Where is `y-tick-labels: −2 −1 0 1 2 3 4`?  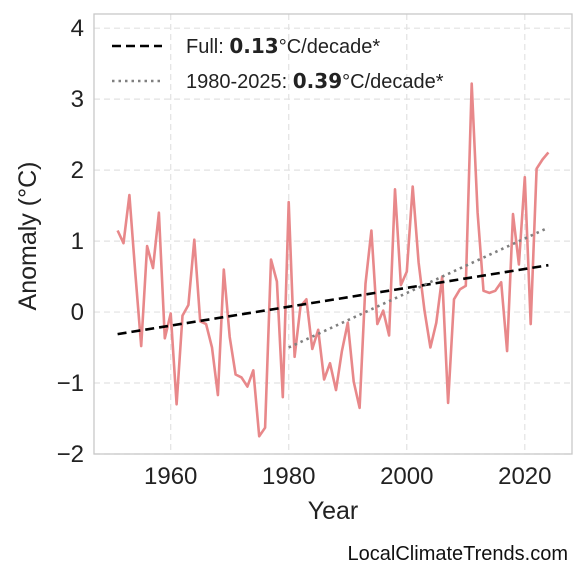 y-tick-labels: −2 −1 0 1 2 3 4 is located at coordinates (70, 241).